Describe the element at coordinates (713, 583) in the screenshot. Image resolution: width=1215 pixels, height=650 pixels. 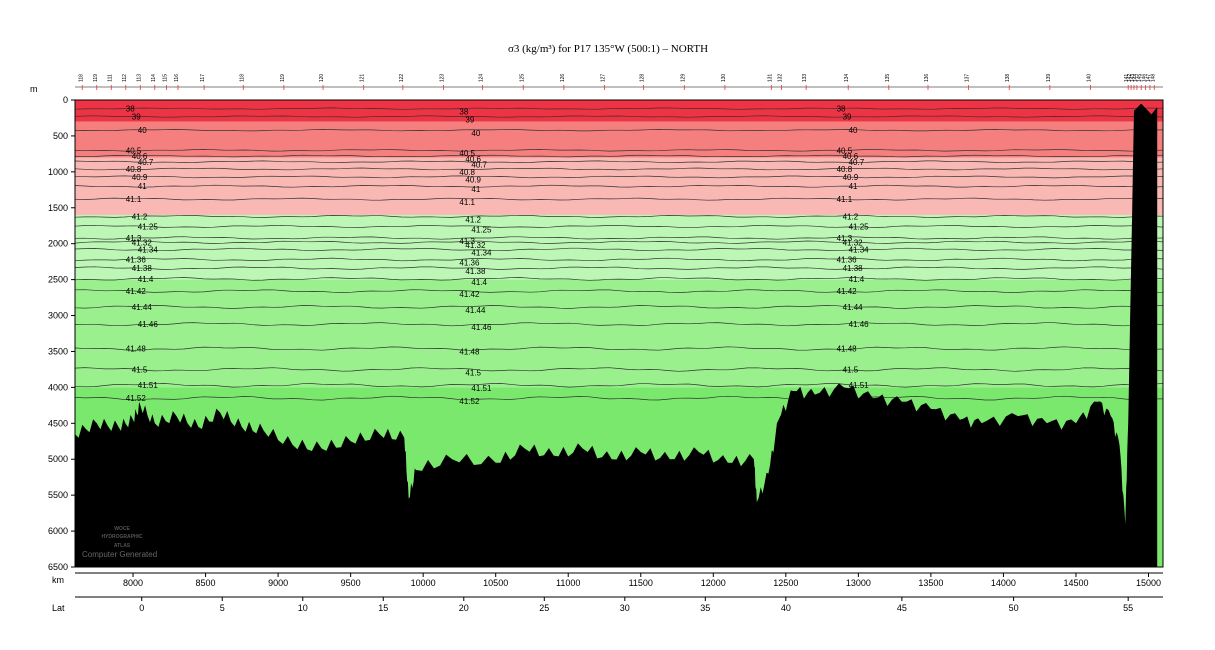
I see `km-tick-label: 12000` at that location.